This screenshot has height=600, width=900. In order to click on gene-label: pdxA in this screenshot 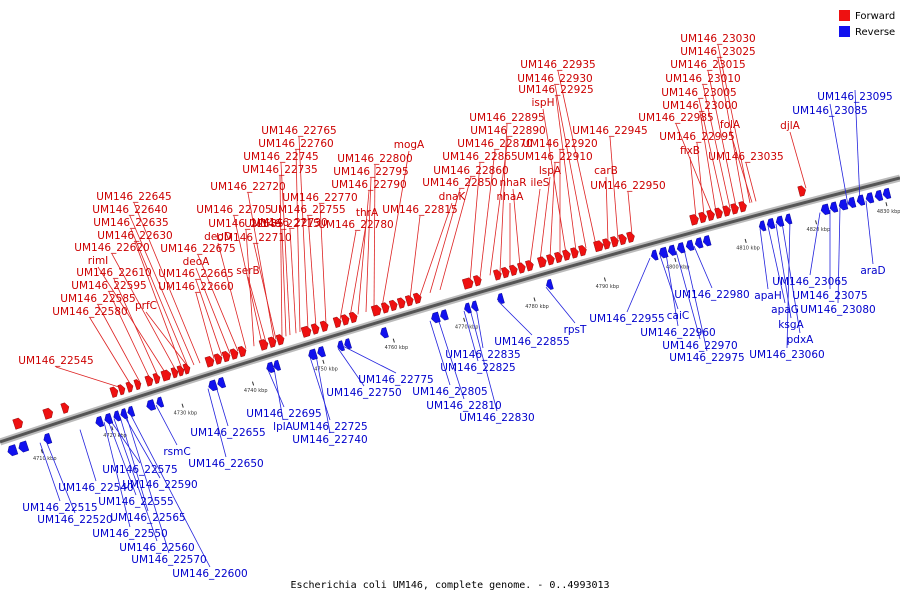, I will do `click(801, 340)`.